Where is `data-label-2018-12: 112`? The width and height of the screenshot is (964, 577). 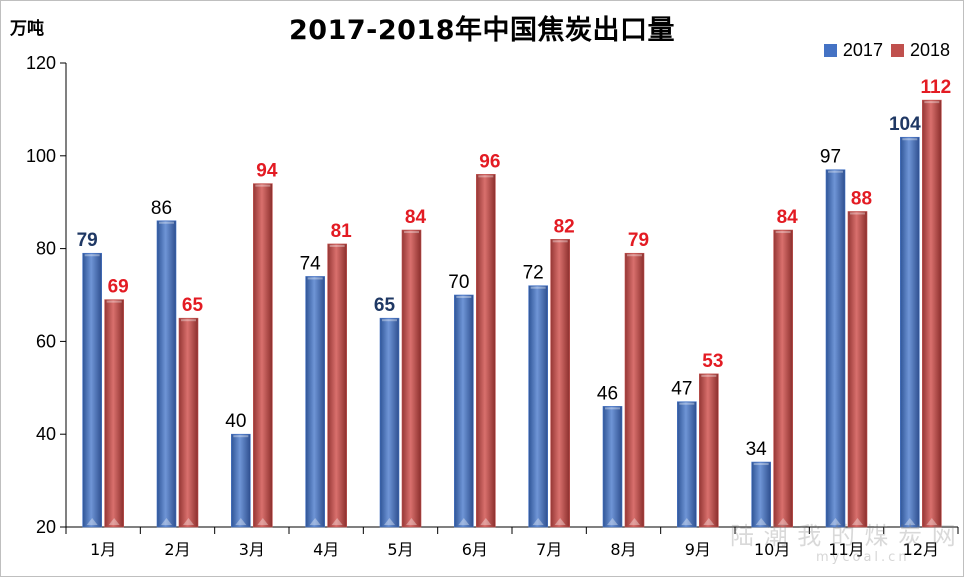
data-label-2018-12: 112 is located at coordinates (936, 87).